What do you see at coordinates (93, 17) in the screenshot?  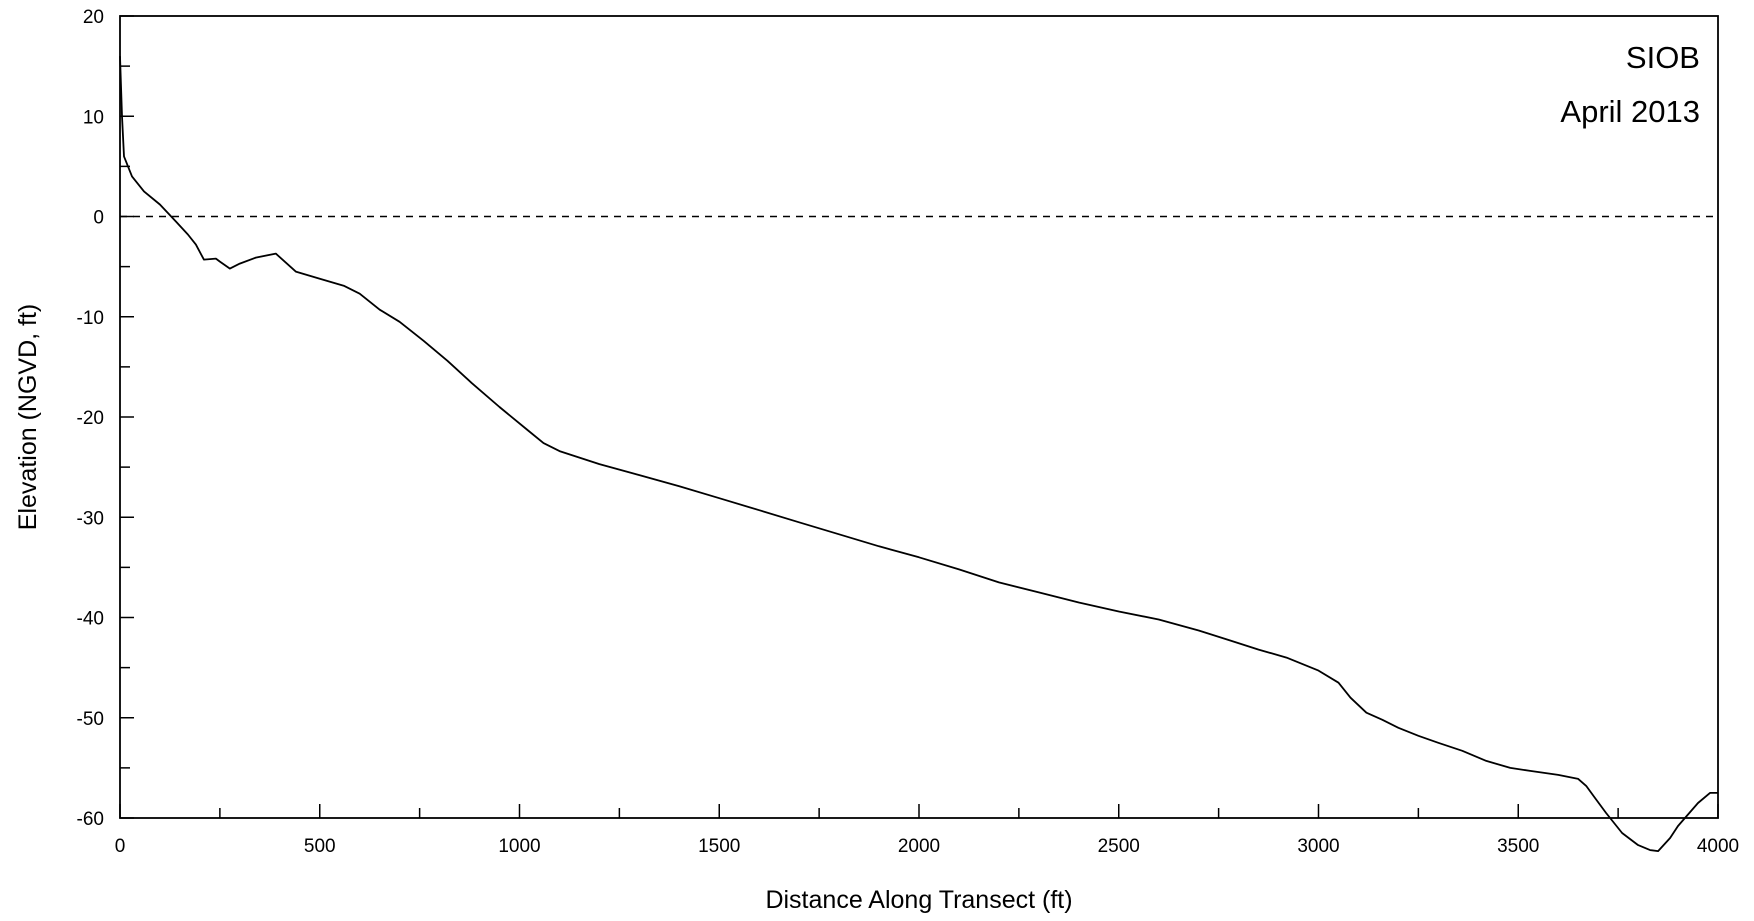 I see `y-tick-label: 20` at bounding box center [93, 17].